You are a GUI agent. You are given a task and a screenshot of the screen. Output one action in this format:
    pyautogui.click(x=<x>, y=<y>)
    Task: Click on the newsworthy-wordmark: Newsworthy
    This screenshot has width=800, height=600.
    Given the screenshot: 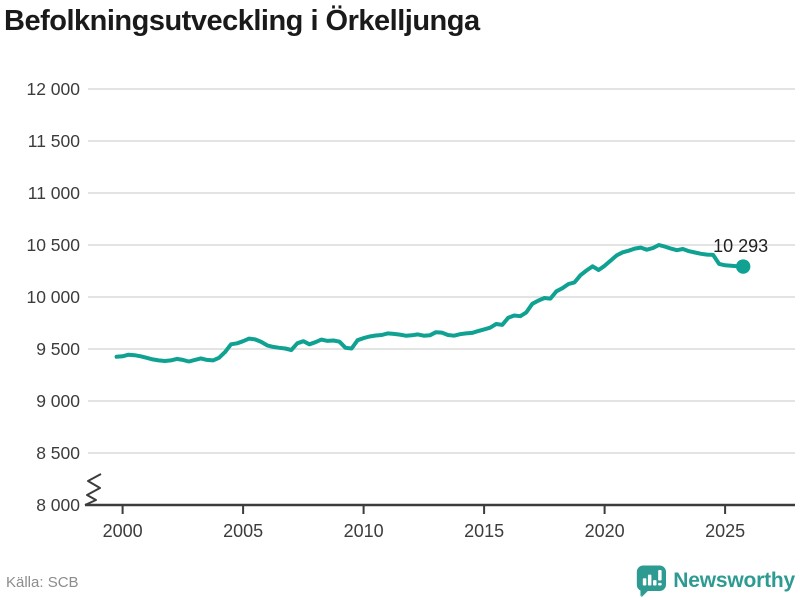 What is the action you would take?
    pyautogui.click(x=734, y=580)
    